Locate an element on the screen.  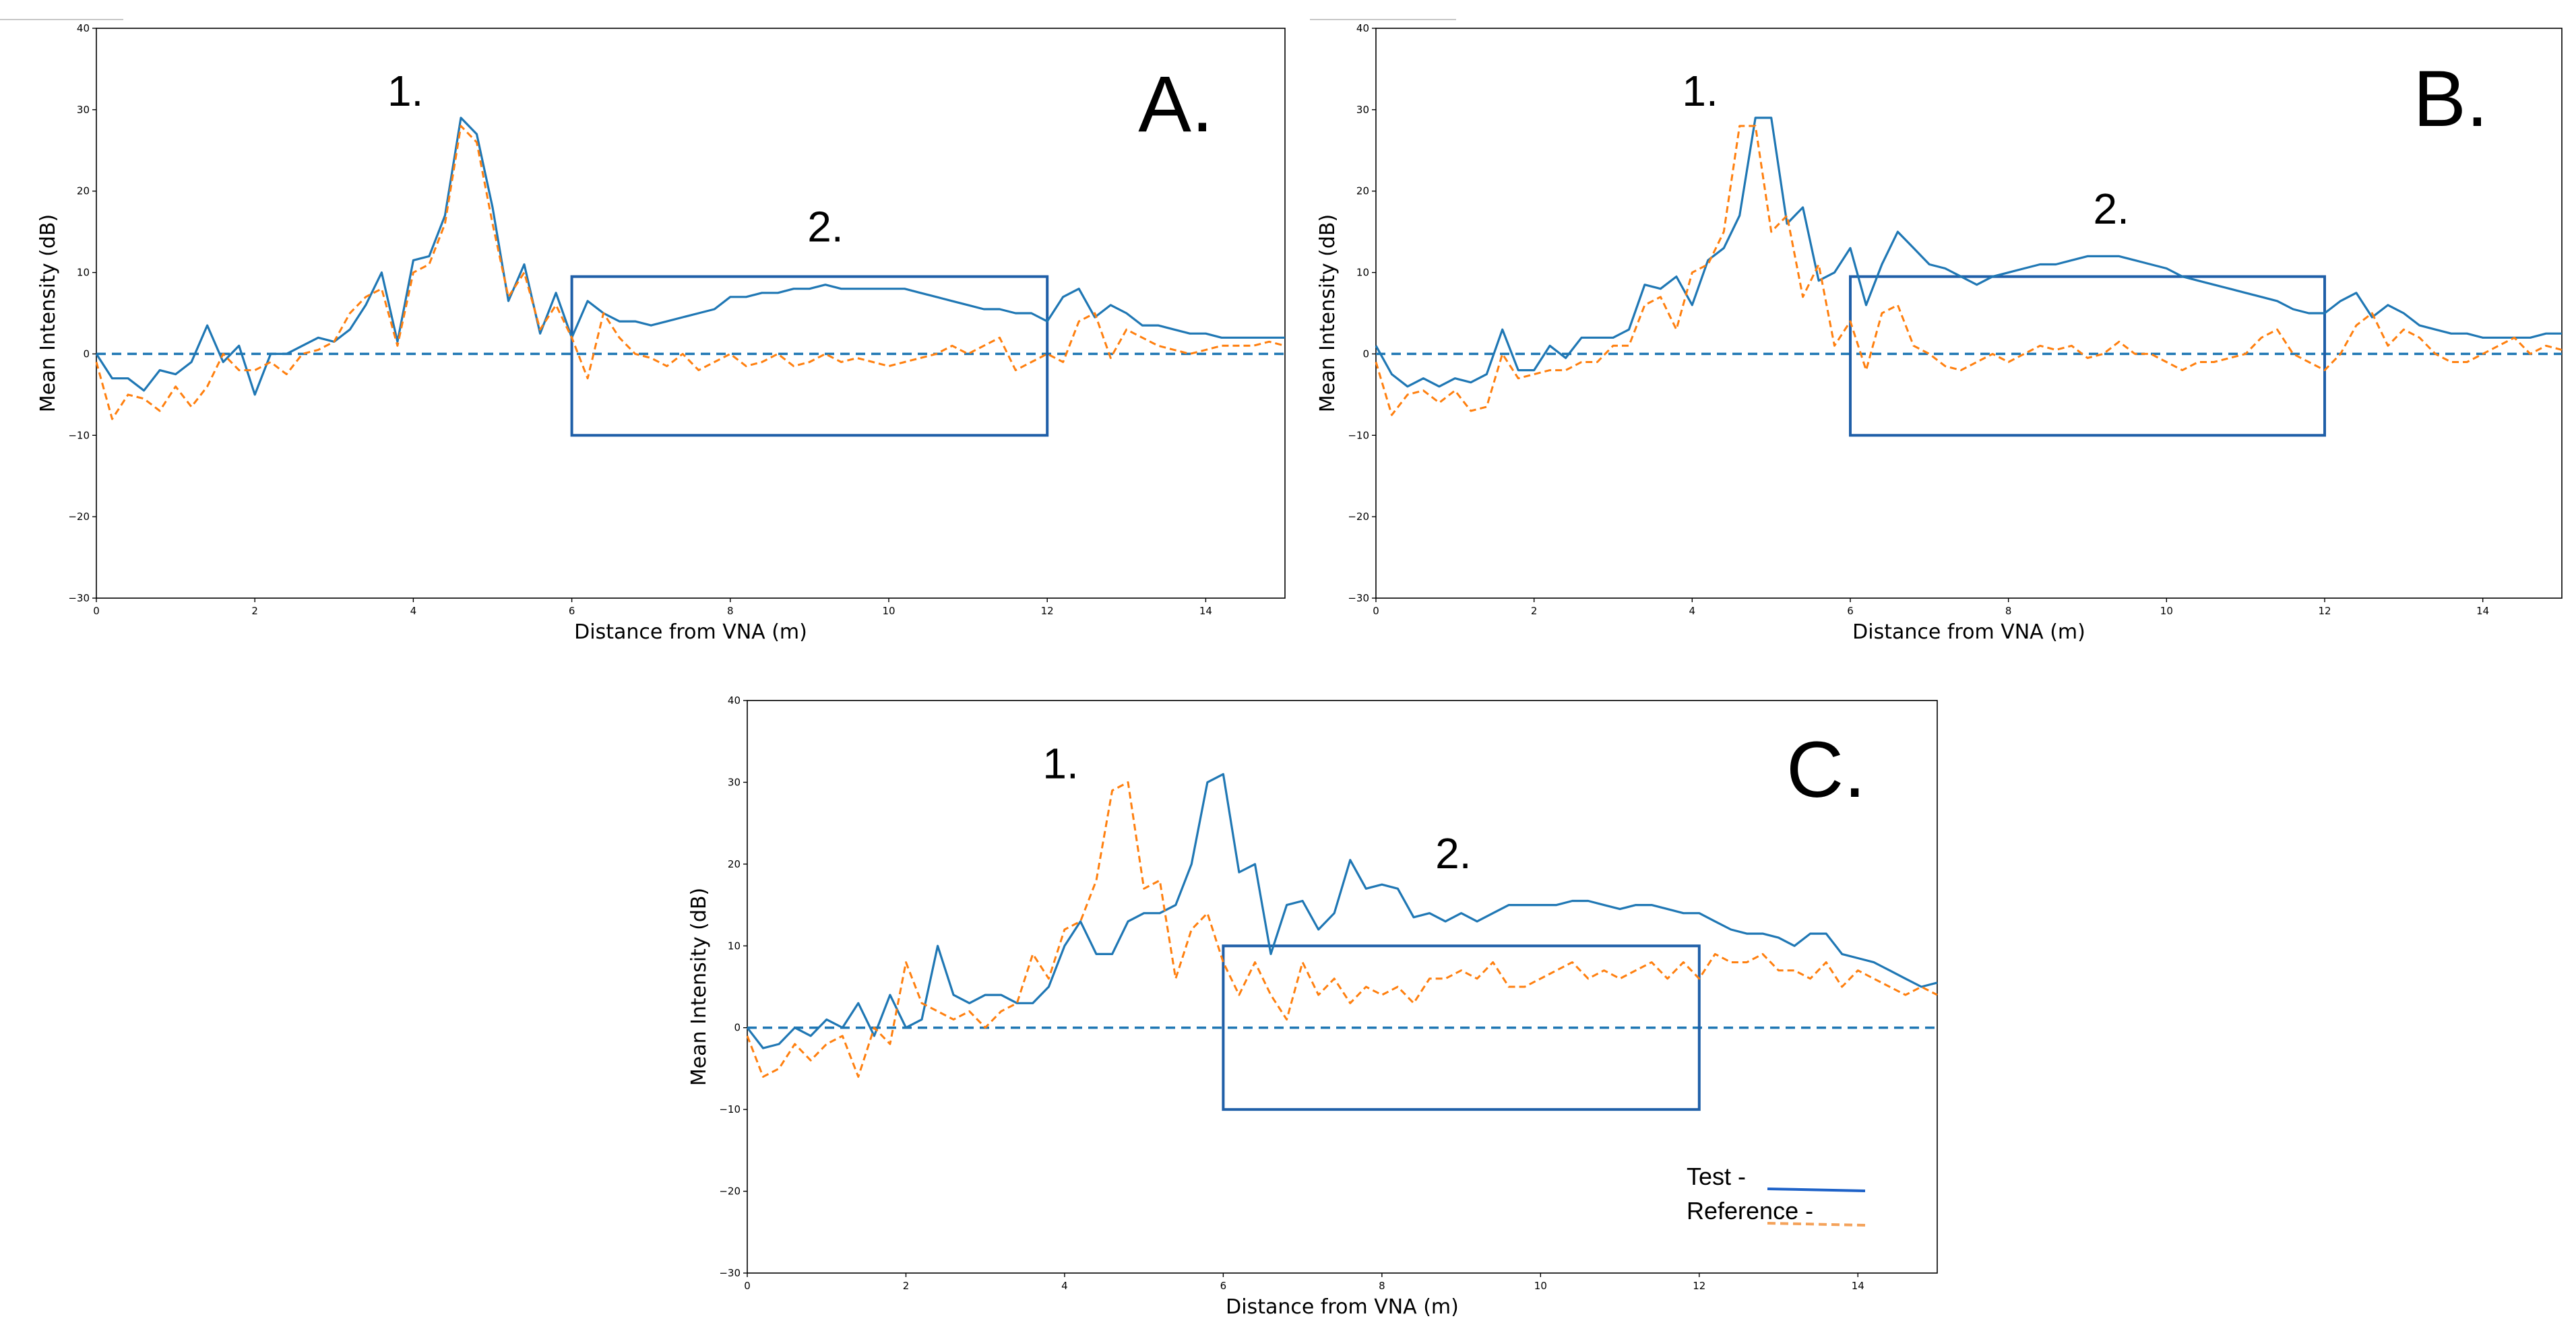
panel-letter: C. is located at coordinates (1826, 769).